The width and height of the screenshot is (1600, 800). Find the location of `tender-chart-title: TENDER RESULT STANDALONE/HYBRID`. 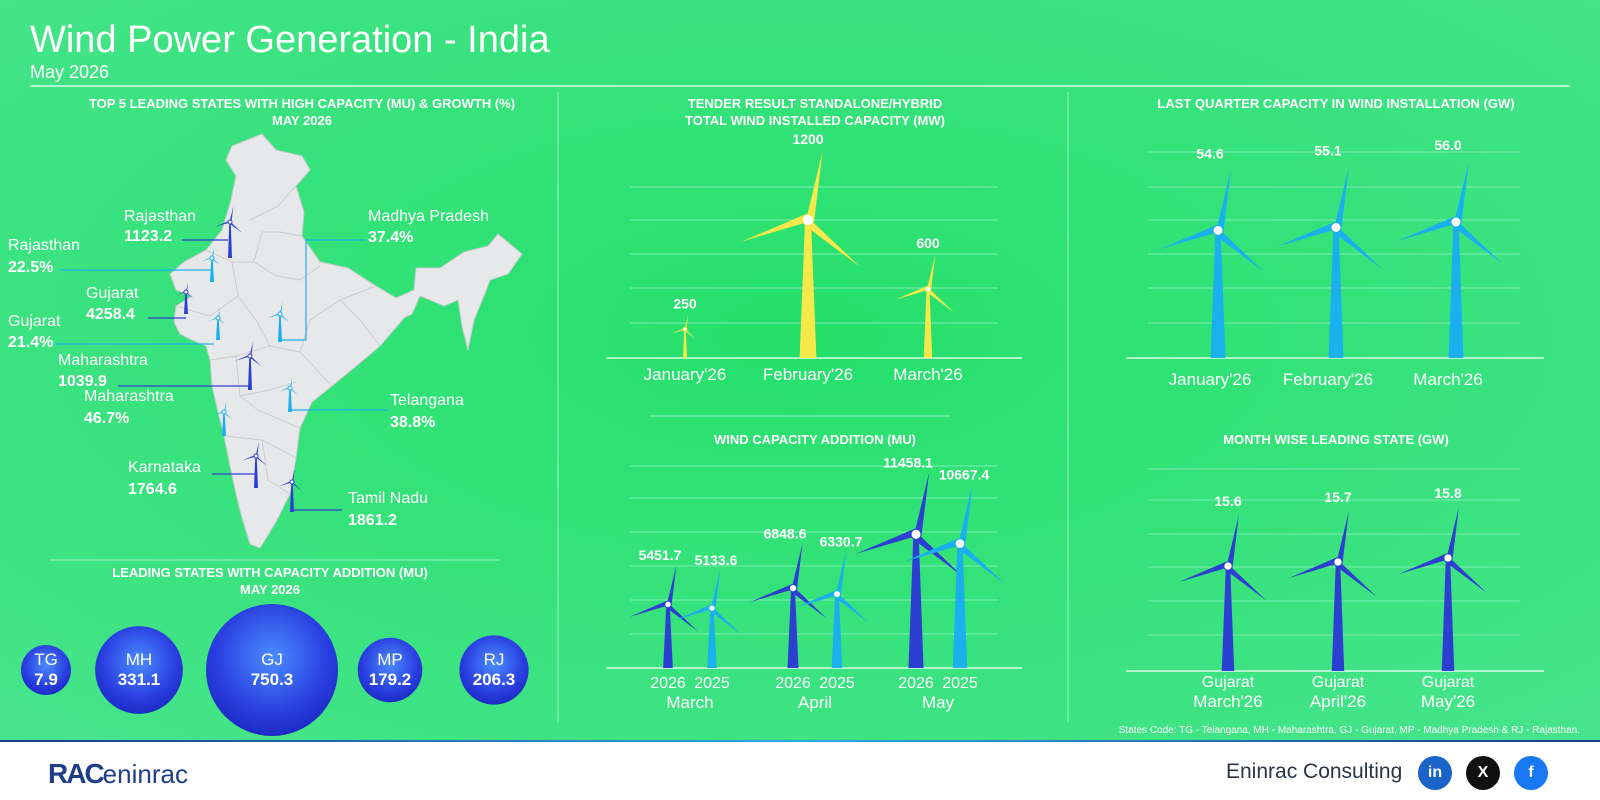

tender-chart-title: TENDER RESULT STANDALONE/HYBRID is located at coordinates (815, 103).